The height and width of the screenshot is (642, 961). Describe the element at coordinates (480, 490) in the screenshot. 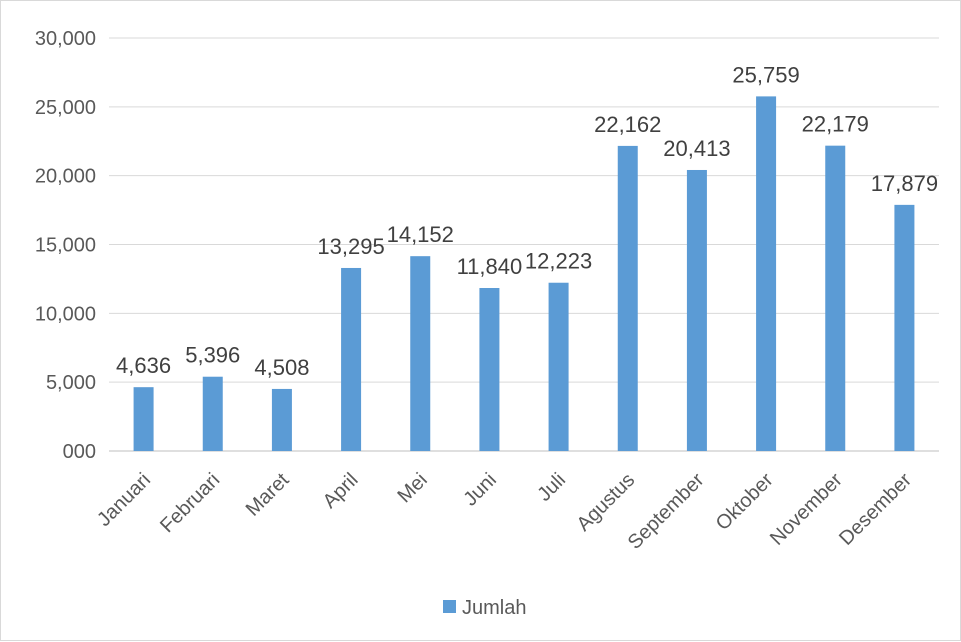

I see `x-category-label: Juni` at that location.